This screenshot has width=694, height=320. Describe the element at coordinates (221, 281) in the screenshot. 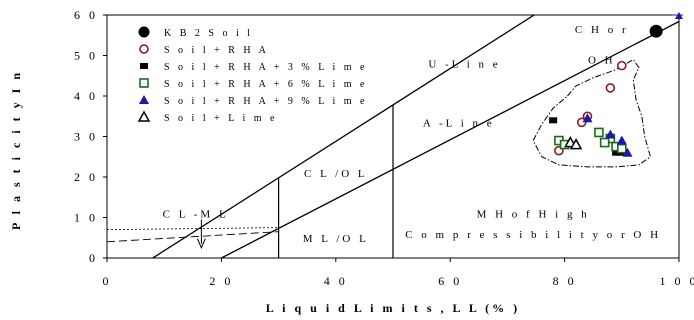

I see `x-tick-label: 2 0` at that location.